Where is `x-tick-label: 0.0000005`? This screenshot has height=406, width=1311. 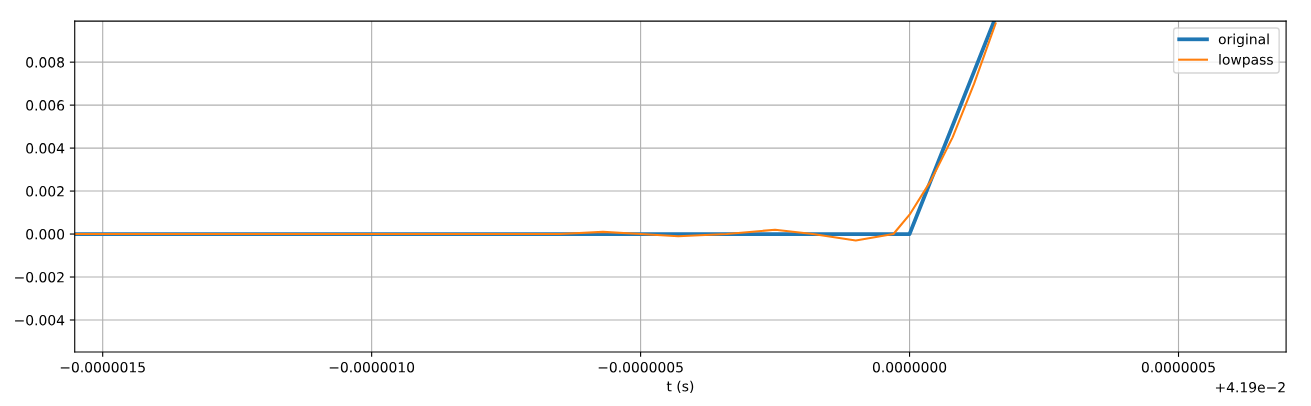
x-tick-label: 0.0000005 is located at coordinates (1178, 367).